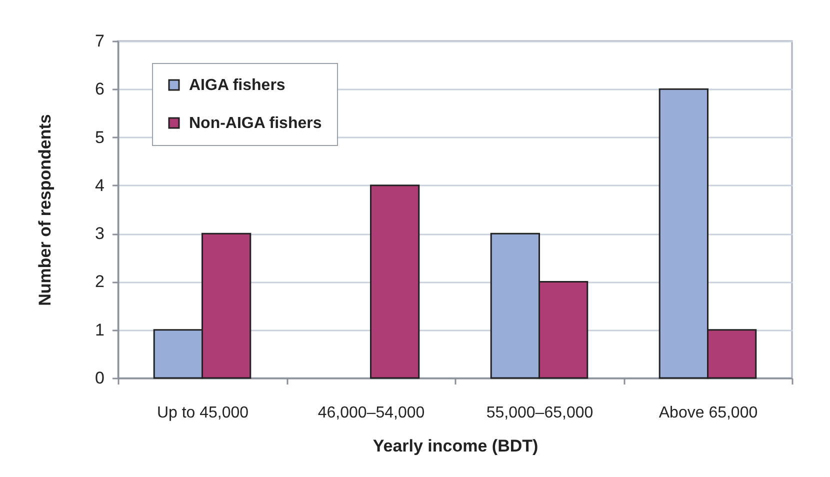  Describe the element at coordinates (708, 413) in the screenshot. I see `x-tick-label: Above 65,000` at that location.